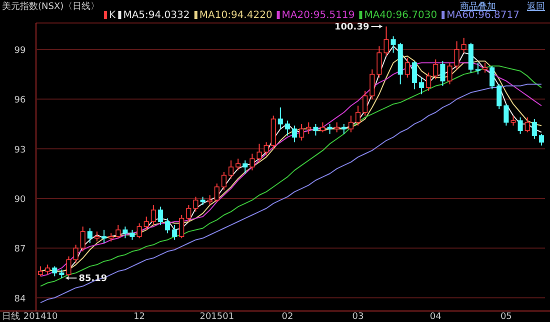 The image size is (550, 322). I want to click on x-tick-label: 02, so click(288, 317).